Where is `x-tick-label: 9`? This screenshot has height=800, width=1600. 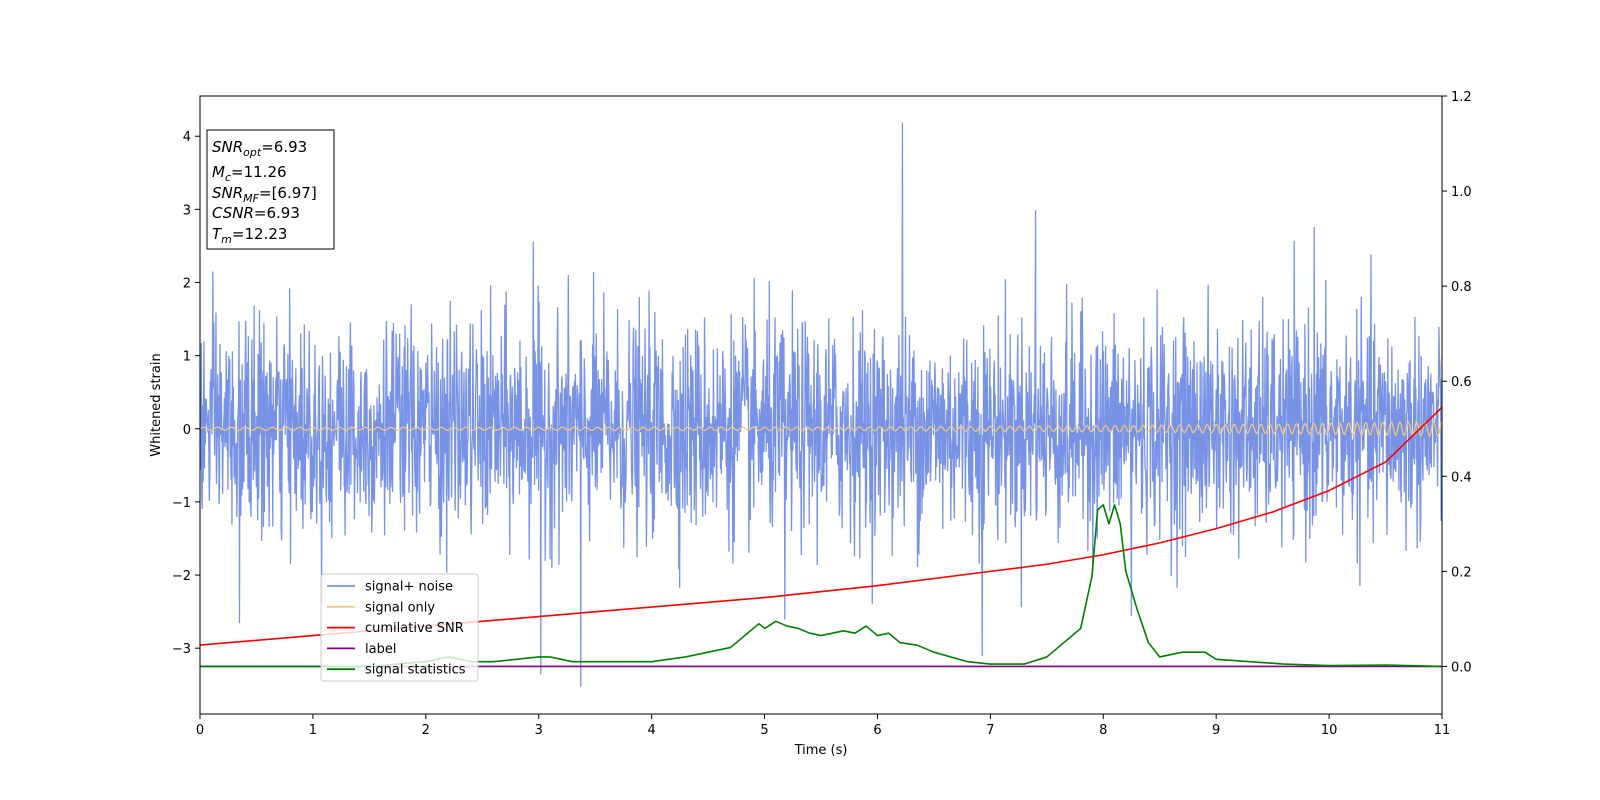
x-tick-label: 9 is located at coordinates (1216, 730).